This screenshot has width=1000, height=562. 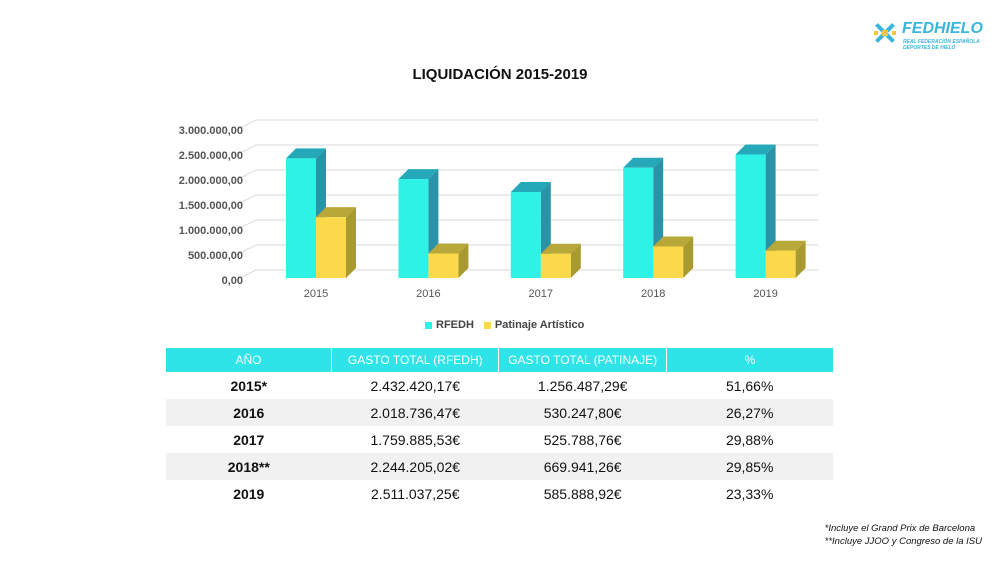 I want to click on legend-label-patinaje: Patinaje Artístico, so click(x=539, y=325).